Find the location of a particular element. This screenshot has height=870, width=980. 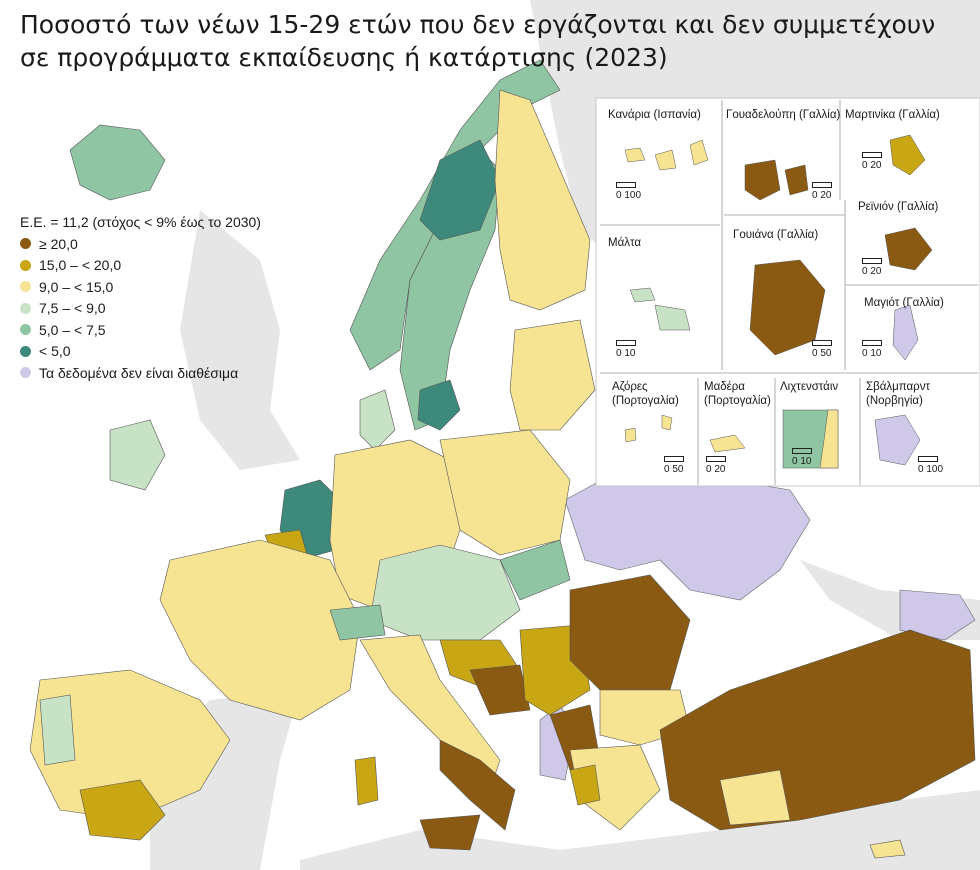

poland is located at coordinates (505, 492).